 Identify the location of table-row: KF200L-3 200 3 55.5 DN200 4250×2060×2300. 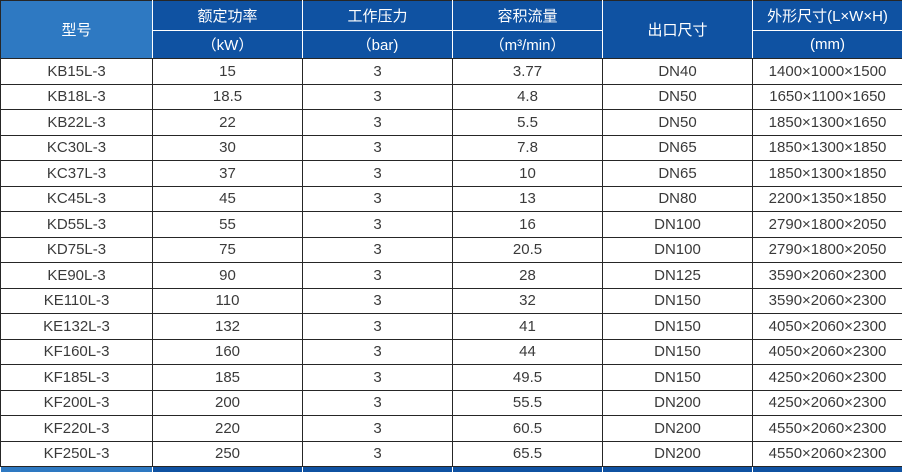
(451, 402).